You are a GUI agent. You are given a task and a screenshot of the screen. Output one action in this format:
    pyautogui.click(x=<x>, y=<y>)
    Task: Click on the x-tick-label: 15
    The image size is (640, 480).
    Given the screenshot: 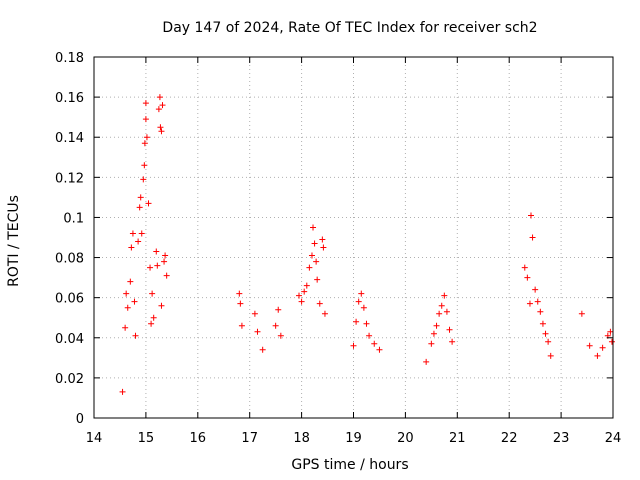 What is the action you would take?
    pyautogui.click(x=146, y=438)
    